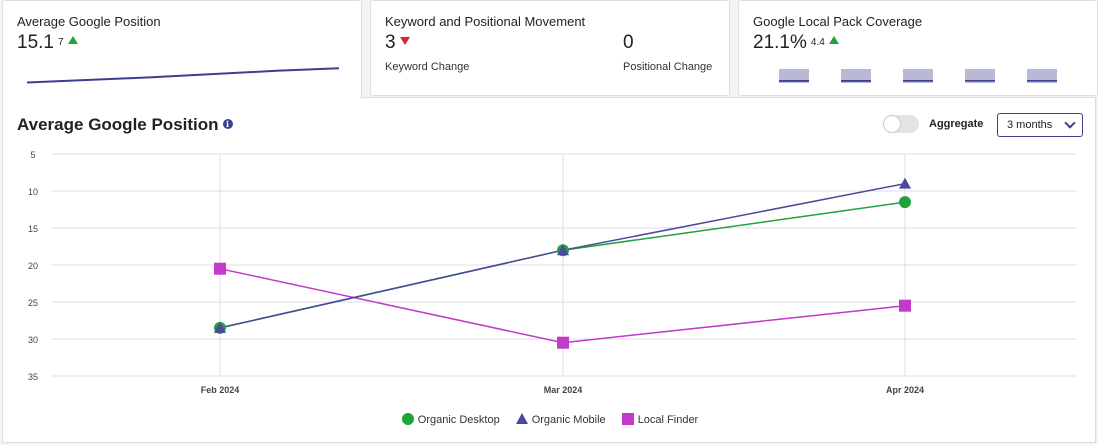 The height and width of the screenshot is (445, 1098). Describe the element at coordinates (485, 21) in the screenshot. I see `keyword-movement-card-title: Keyword and Positional Movement` at that location.